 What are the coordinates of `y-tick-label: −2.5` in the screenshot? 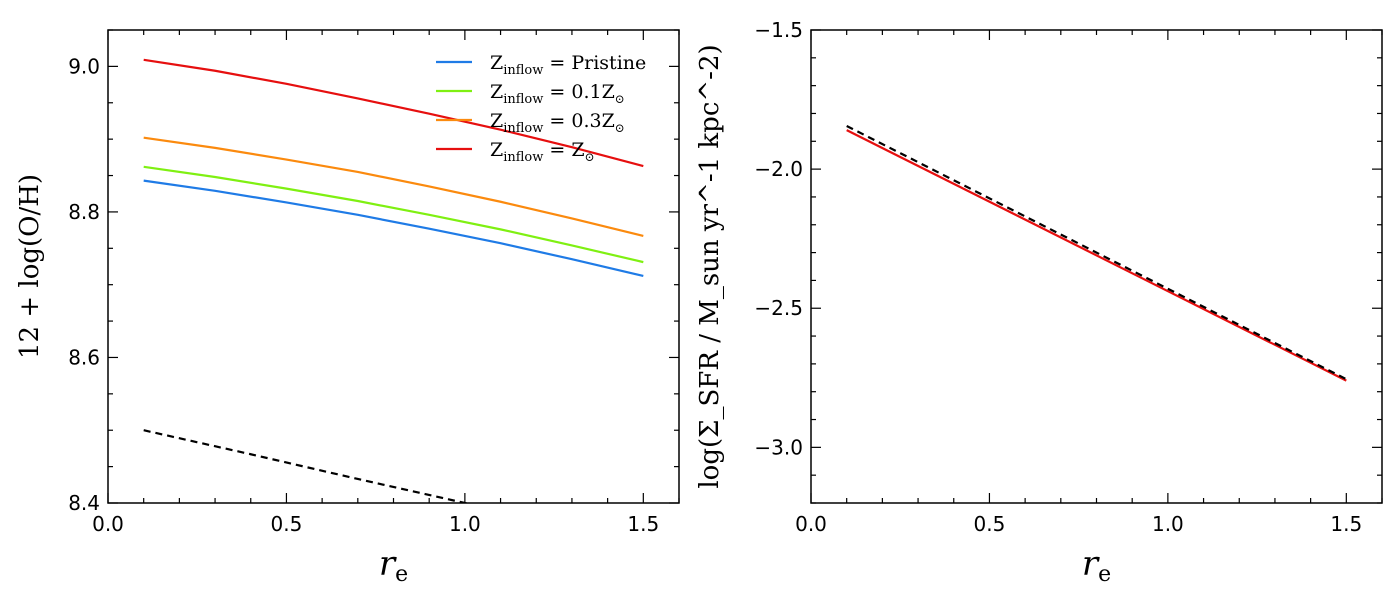 It's located at (778, 308).